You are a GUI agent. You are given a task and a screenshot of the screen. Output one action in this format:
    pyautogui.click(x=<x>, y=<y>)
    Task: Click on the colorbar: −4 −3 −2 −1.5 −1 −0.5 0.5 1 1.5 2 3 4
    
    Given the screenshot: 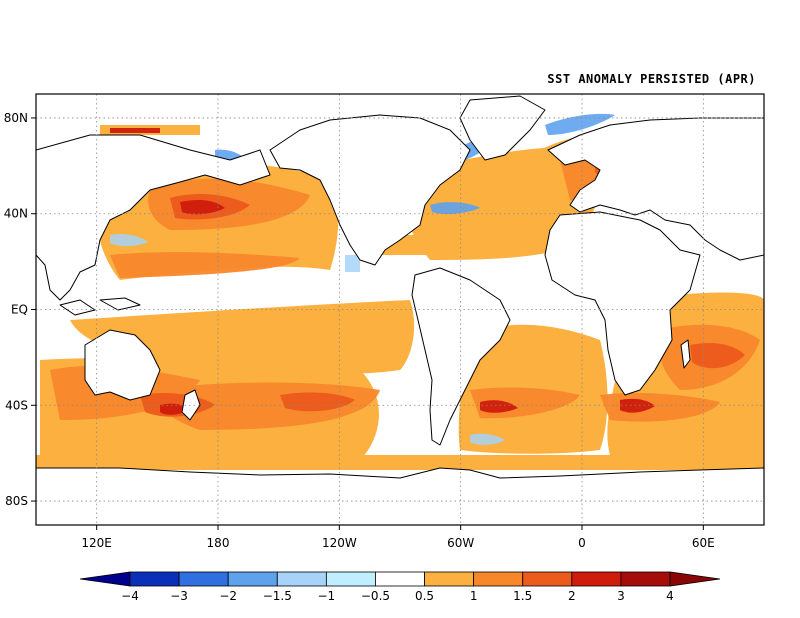 What is the action you would take?
    pyautogui.click(x=400, y=587)
    